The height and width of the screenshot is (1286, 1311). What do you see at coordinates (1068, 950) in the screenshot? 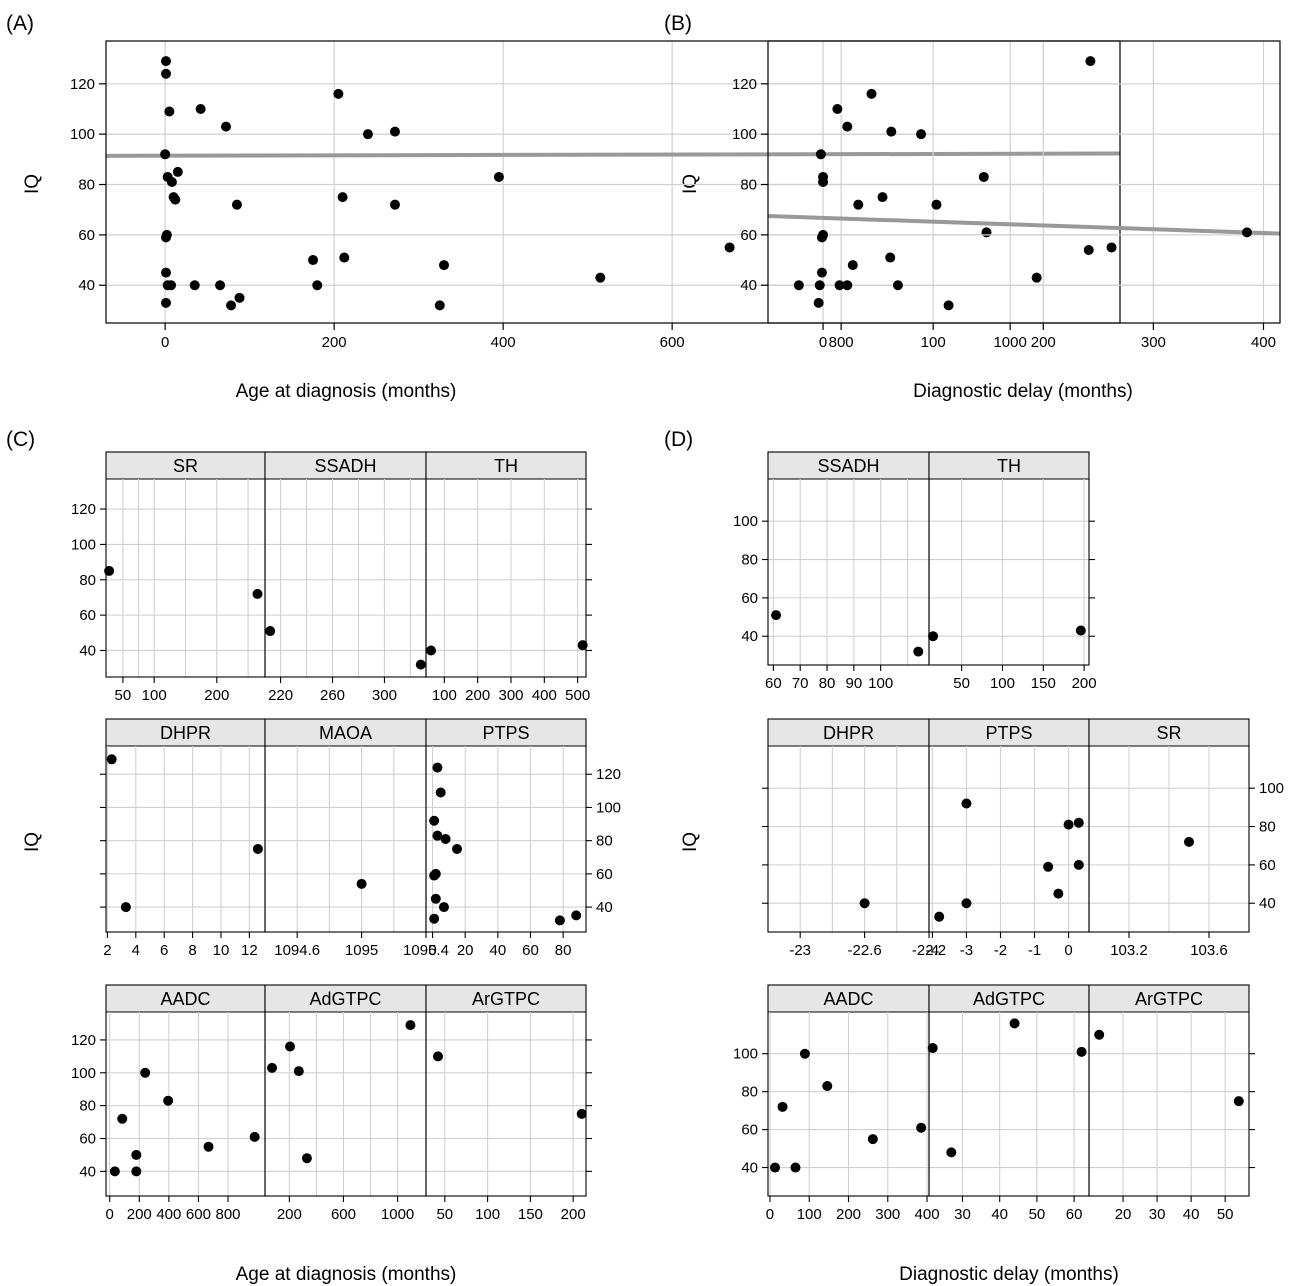
I see `chart-d-ptps-xtick-label: 0` at bounding box center [1068, 950].